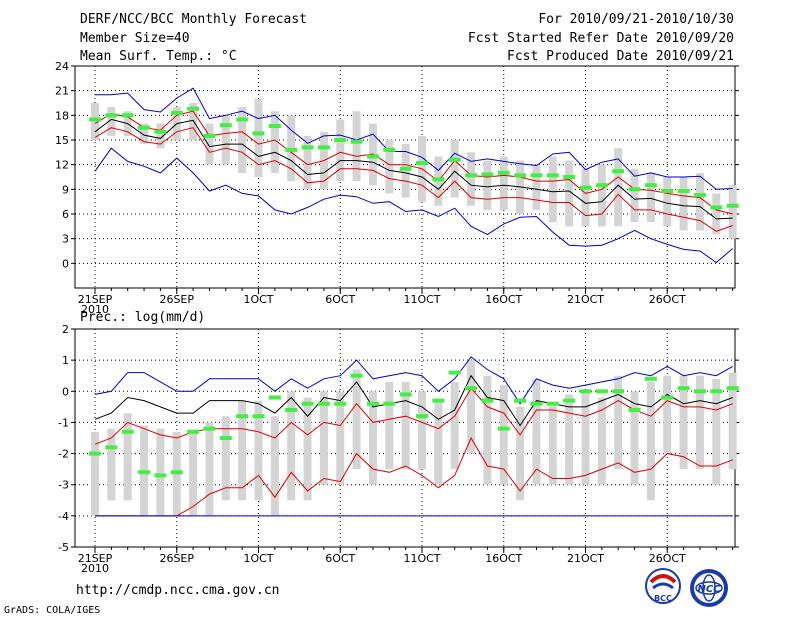 The image size is (800, 618). What do you see at coordinates (340, 558) in the screenshot?
I see `precip-xtick-label: 6OCT` at bounding box center [340, 558].